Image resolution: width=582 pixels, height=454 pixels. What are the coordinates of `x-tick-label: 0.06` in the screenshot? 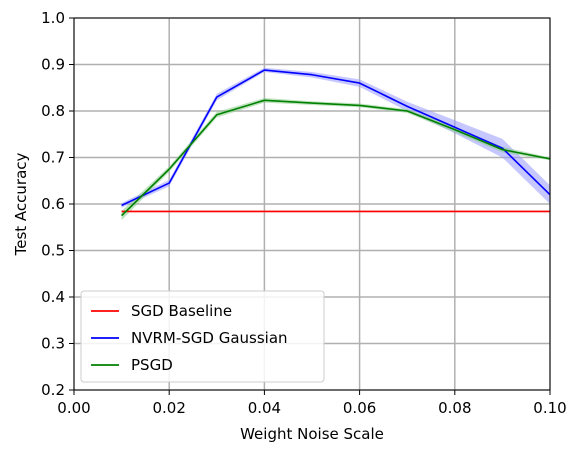 It's located at (359, 408).